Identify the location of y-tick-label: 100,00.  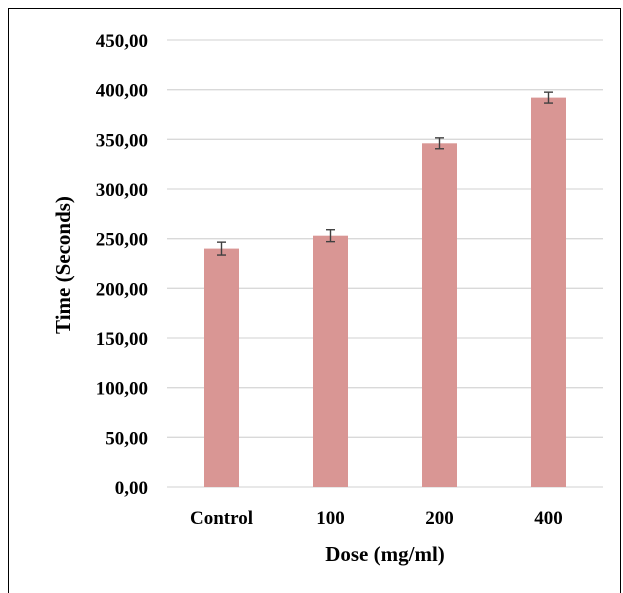
(122, 389).